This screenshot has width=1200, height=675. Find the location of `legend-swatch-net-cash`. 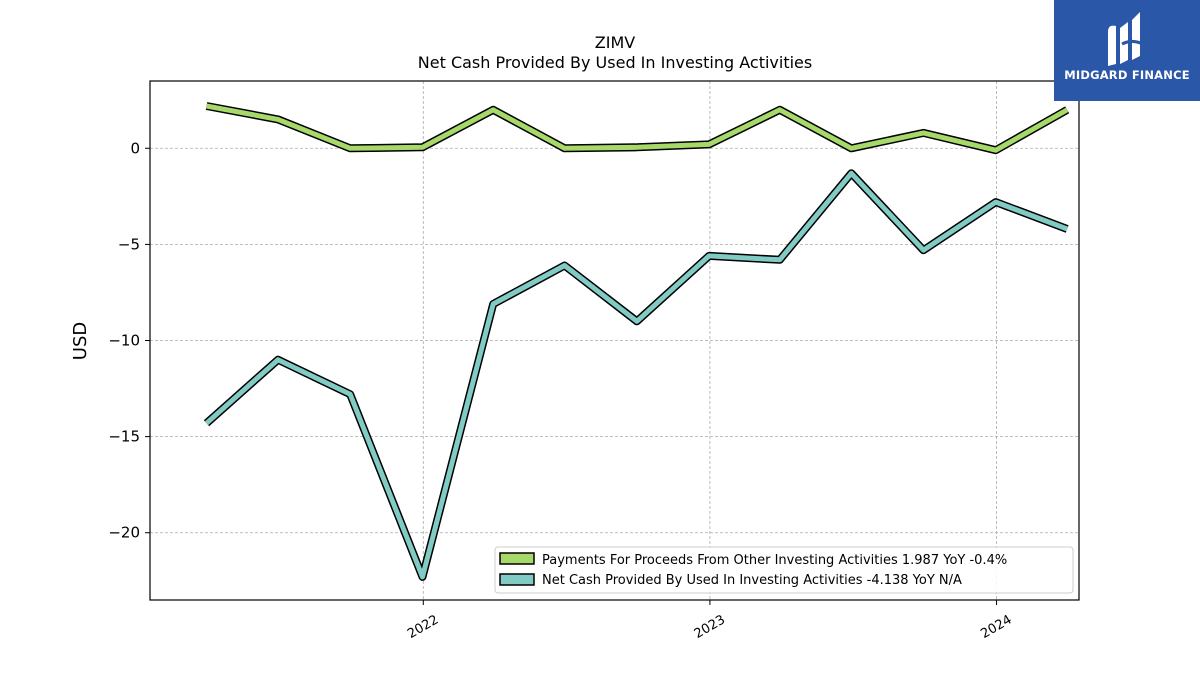

legend-swatch-net-cash is located at coordinates (517, 579).